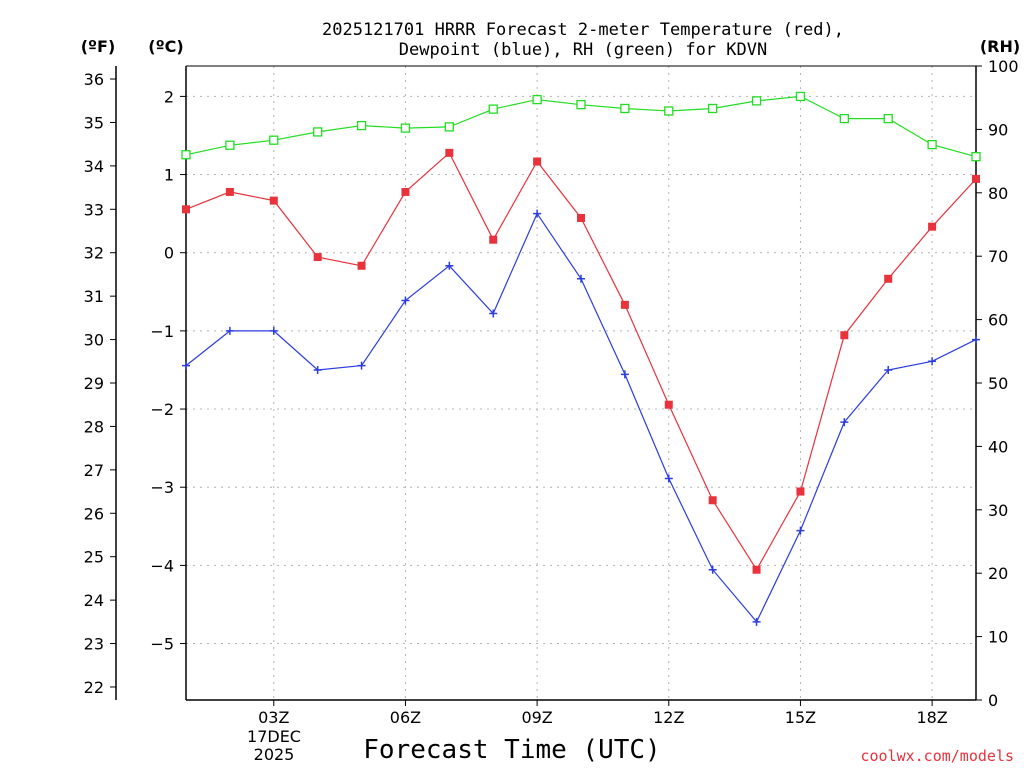 The image size is (1024, 768). What do you see at coordinates (998, 510) in the screenshot?
I see `rh-tick-label: 30` at bounding box center [998, 510].